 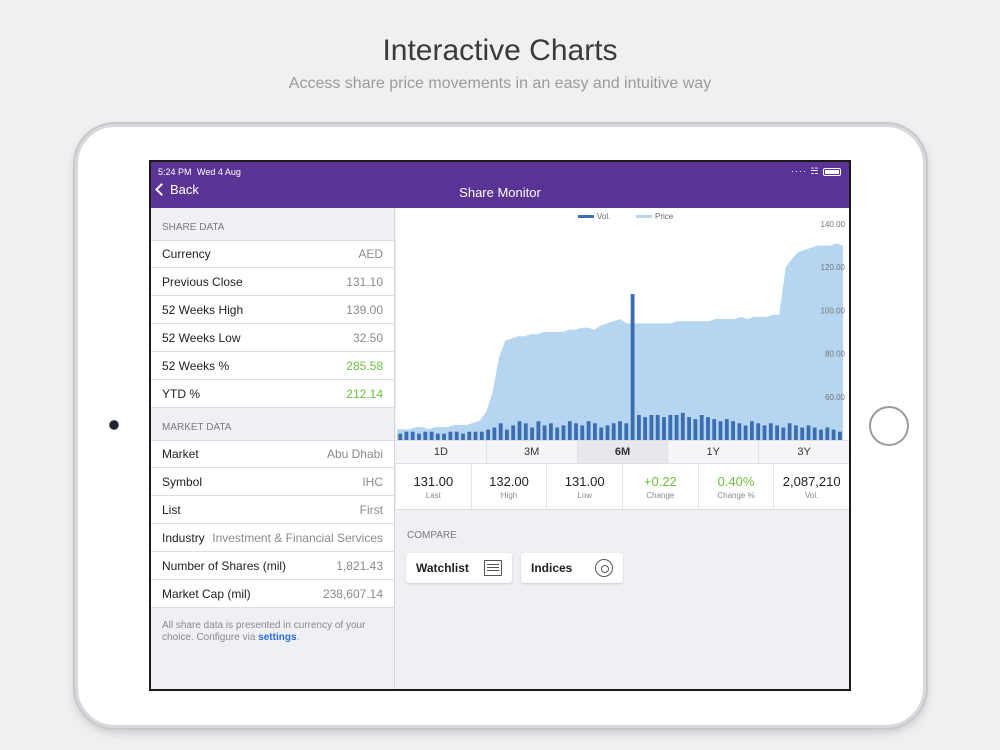 What do you see at coordinates (206, 593) in the screenshot?
I see `market_data-row-label: Market Cap (mil)` at bounding box center [206, 593].